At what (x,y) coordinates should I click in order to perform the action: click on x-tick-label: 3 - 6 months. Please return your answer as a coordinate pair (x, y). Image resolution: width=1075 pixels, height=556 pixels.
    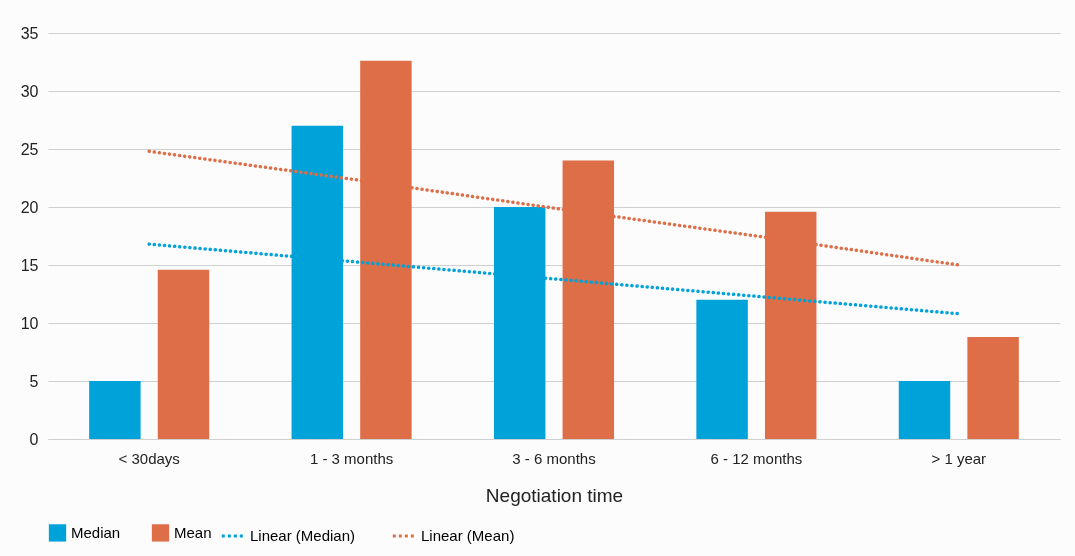
    Looking at the image, I should click on (554, 458).